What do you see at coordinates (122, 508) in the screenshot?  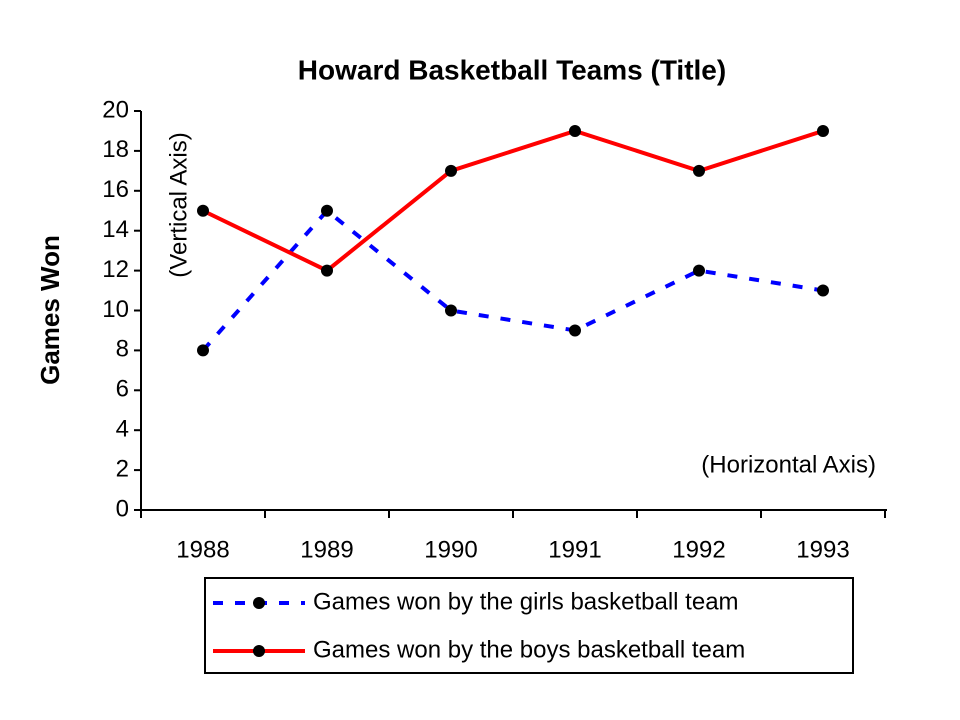 I see `y-tick-label: 0` at bounding box center [122, 508].